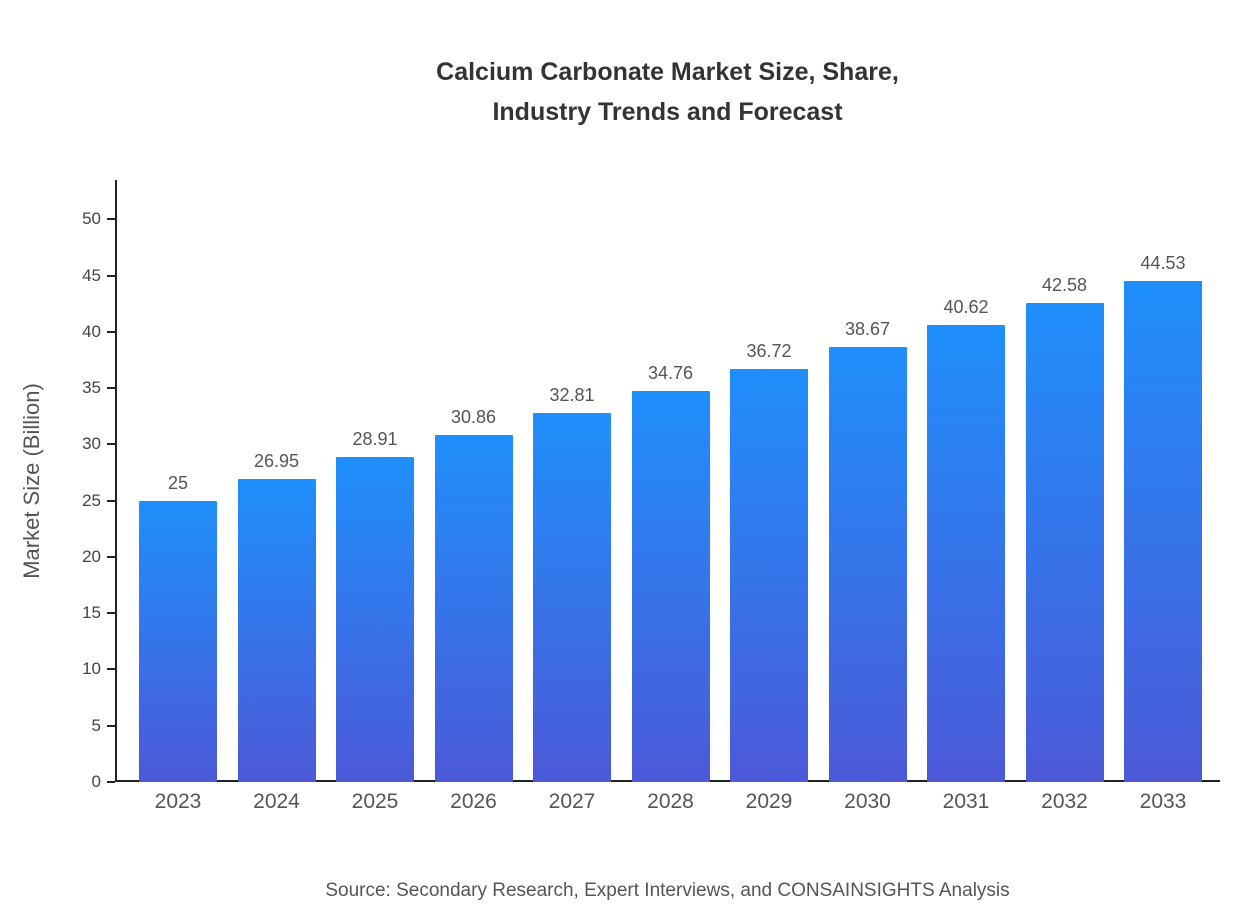 The height and width of the screenshot is (920, 1260). I want to click on y-tick-label: 40, so click(91, 331).